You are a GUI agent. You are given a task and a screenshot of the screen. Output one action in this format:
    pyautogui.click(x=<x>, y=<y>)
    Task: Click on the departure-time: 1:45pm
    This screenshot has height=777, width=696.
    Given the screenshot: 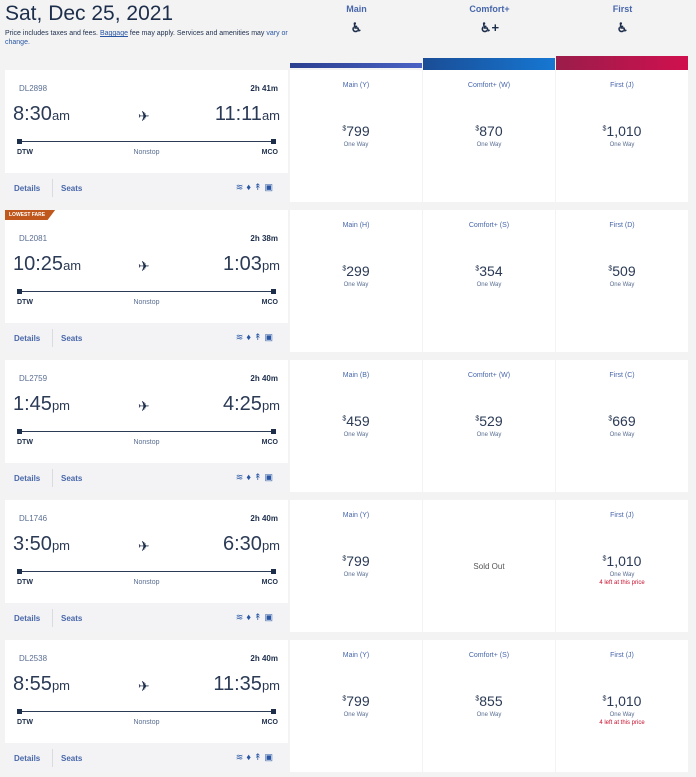 What is the action you would take?
    pyautogui.click(x=41, y=404)
    